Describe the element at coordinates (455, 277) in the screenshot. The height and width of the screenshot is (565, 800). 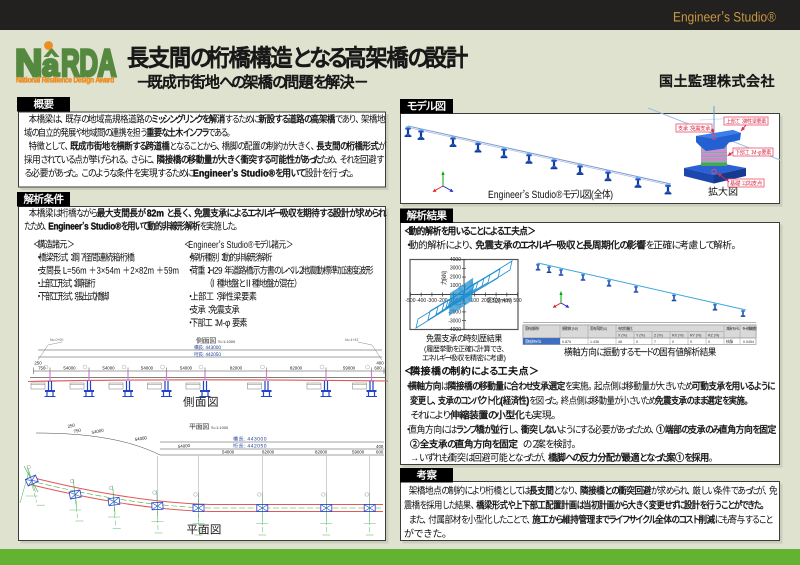
I see `svg-text: 2000` at that location.